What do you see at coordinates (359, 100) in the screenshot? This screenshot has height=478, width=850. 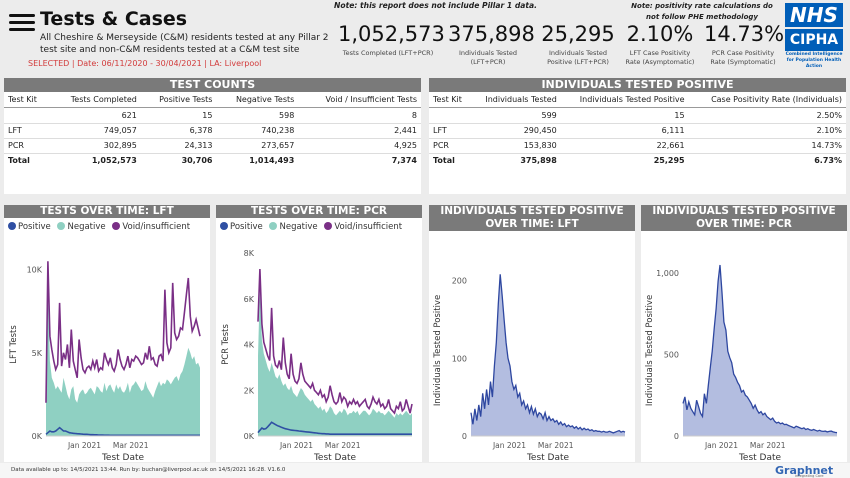 I see `column-header: Void / Insufficient Tests` at bounding box center [359, 100].